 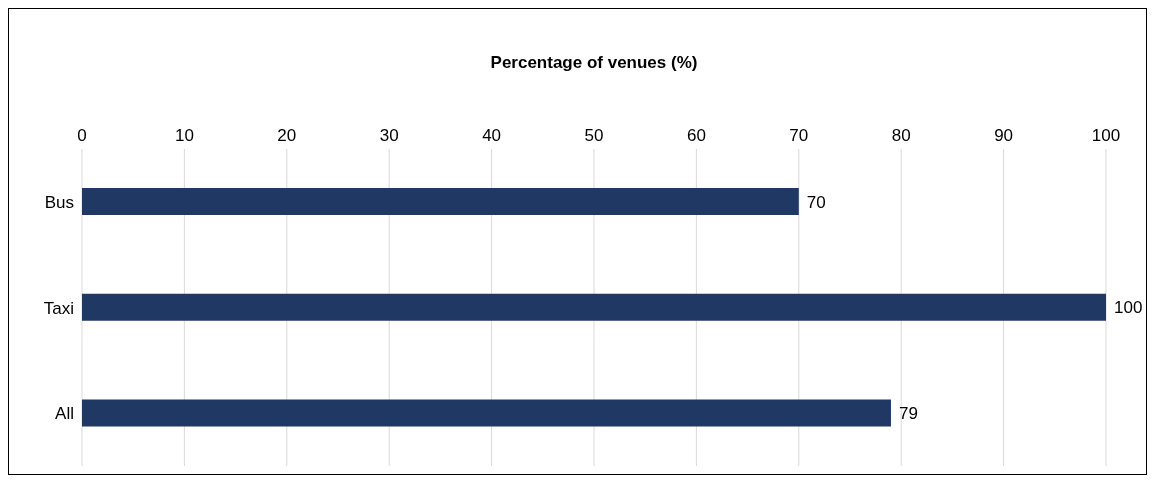 I want to click on y-tick-label: Bus, so click(x=59, y=202).